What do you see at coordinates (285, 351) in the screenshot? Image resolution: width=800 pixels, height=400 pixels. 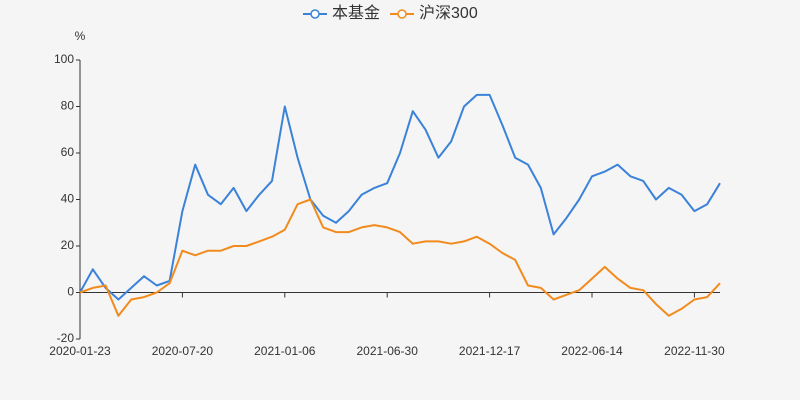 I see `x-tick-label: 2021-01-06` at bounding box center [285, 351].